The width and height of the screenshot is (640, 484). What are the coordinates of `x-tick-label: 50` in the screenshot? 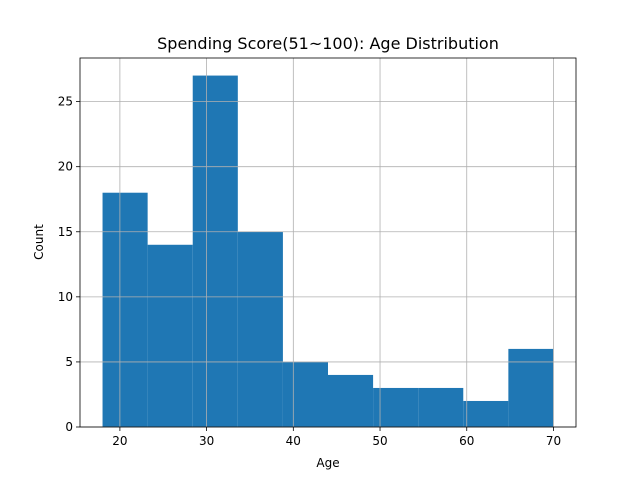 It's located at (379, 441).